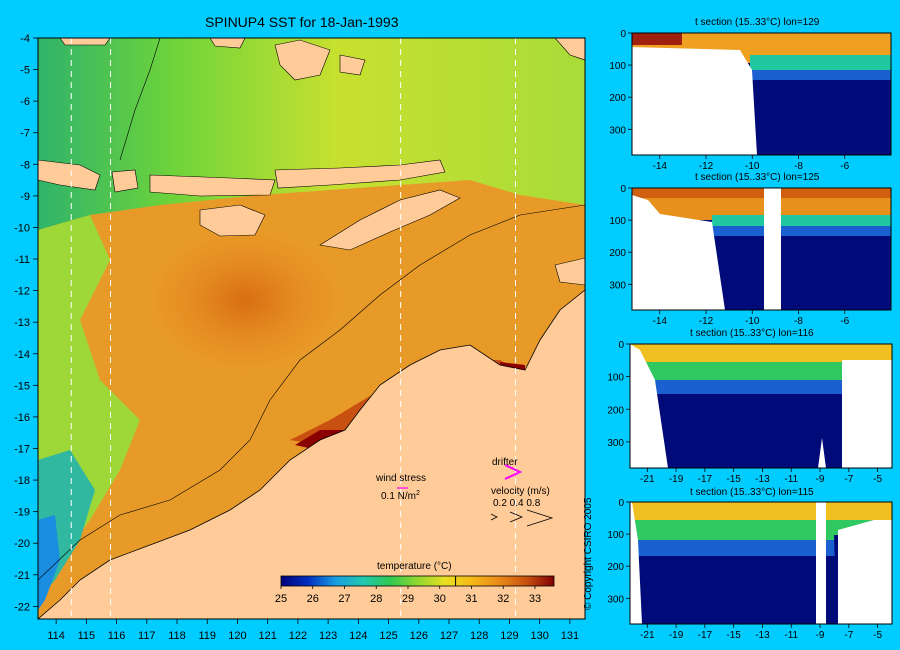 The height and width of the screenshot is (650, 900). What do you see at coordinates (705, 635) in the screenshot?
I see `section-x-tick-label: -17` at bounding box center [705, 635].